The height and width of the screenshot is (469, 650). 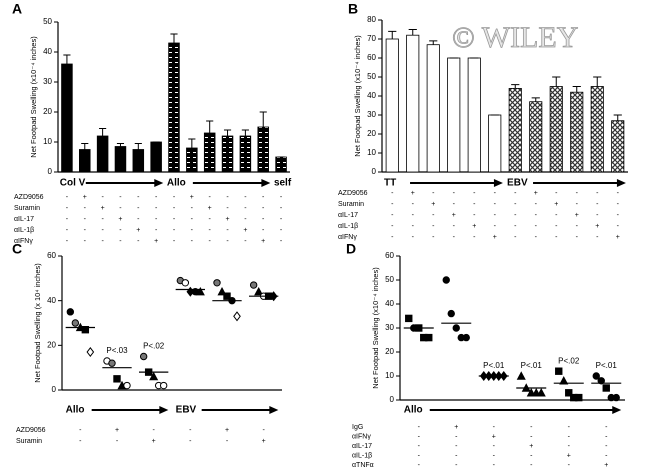 What do you see at coordinates (390, 183) in the screenshot?
I see `group-label: TT` at bounding box center [390, 183].